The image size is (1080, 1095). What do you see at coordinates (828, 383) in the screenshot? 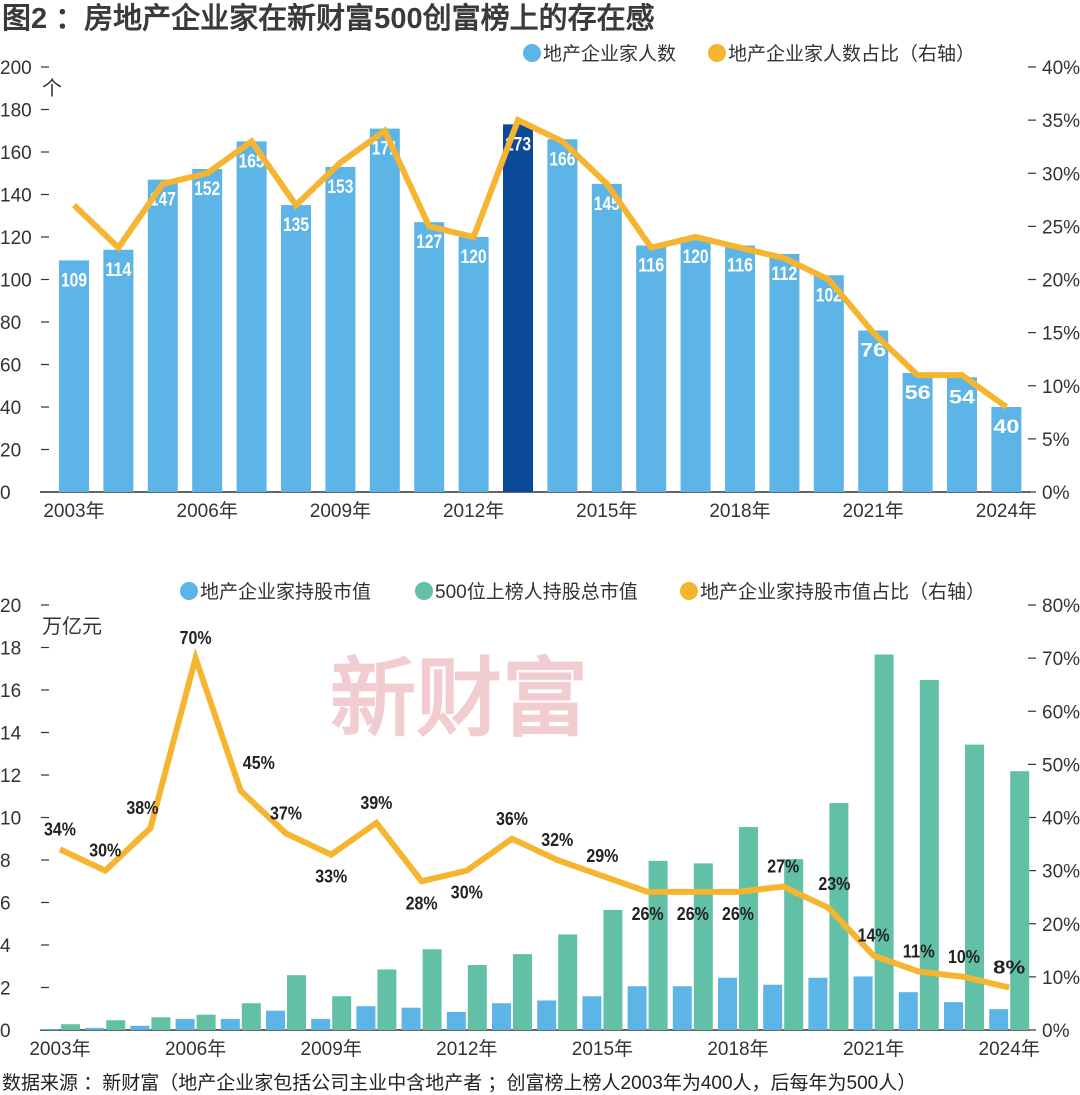
I see `bar-2020` at bounding box center [828, 383].